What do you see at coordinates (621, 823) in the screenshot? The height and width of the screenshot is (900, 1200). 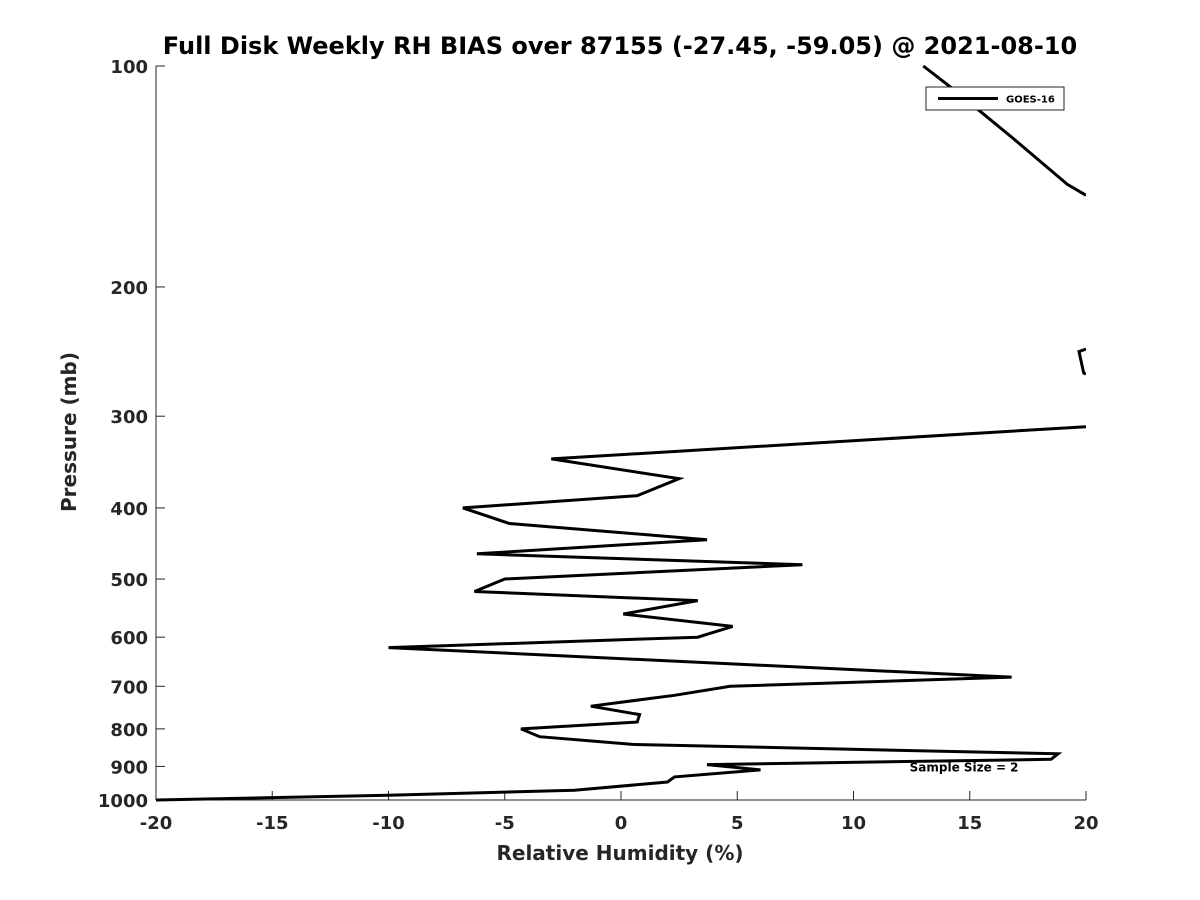 I see `x-tick-label: 0` at bounding box center [621, 823].